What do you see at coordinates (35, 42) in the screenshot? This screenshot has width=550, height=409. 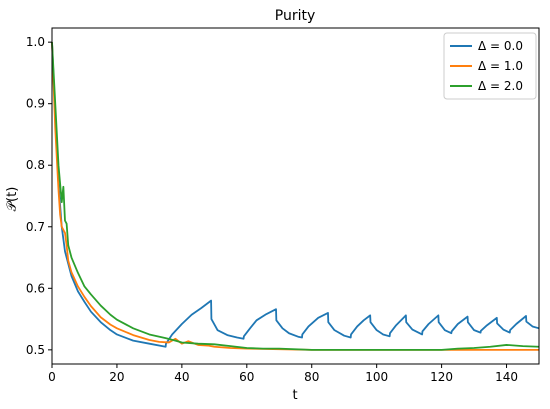 I see `y-tick-label: 1.0` at bounding box center [35, 42].